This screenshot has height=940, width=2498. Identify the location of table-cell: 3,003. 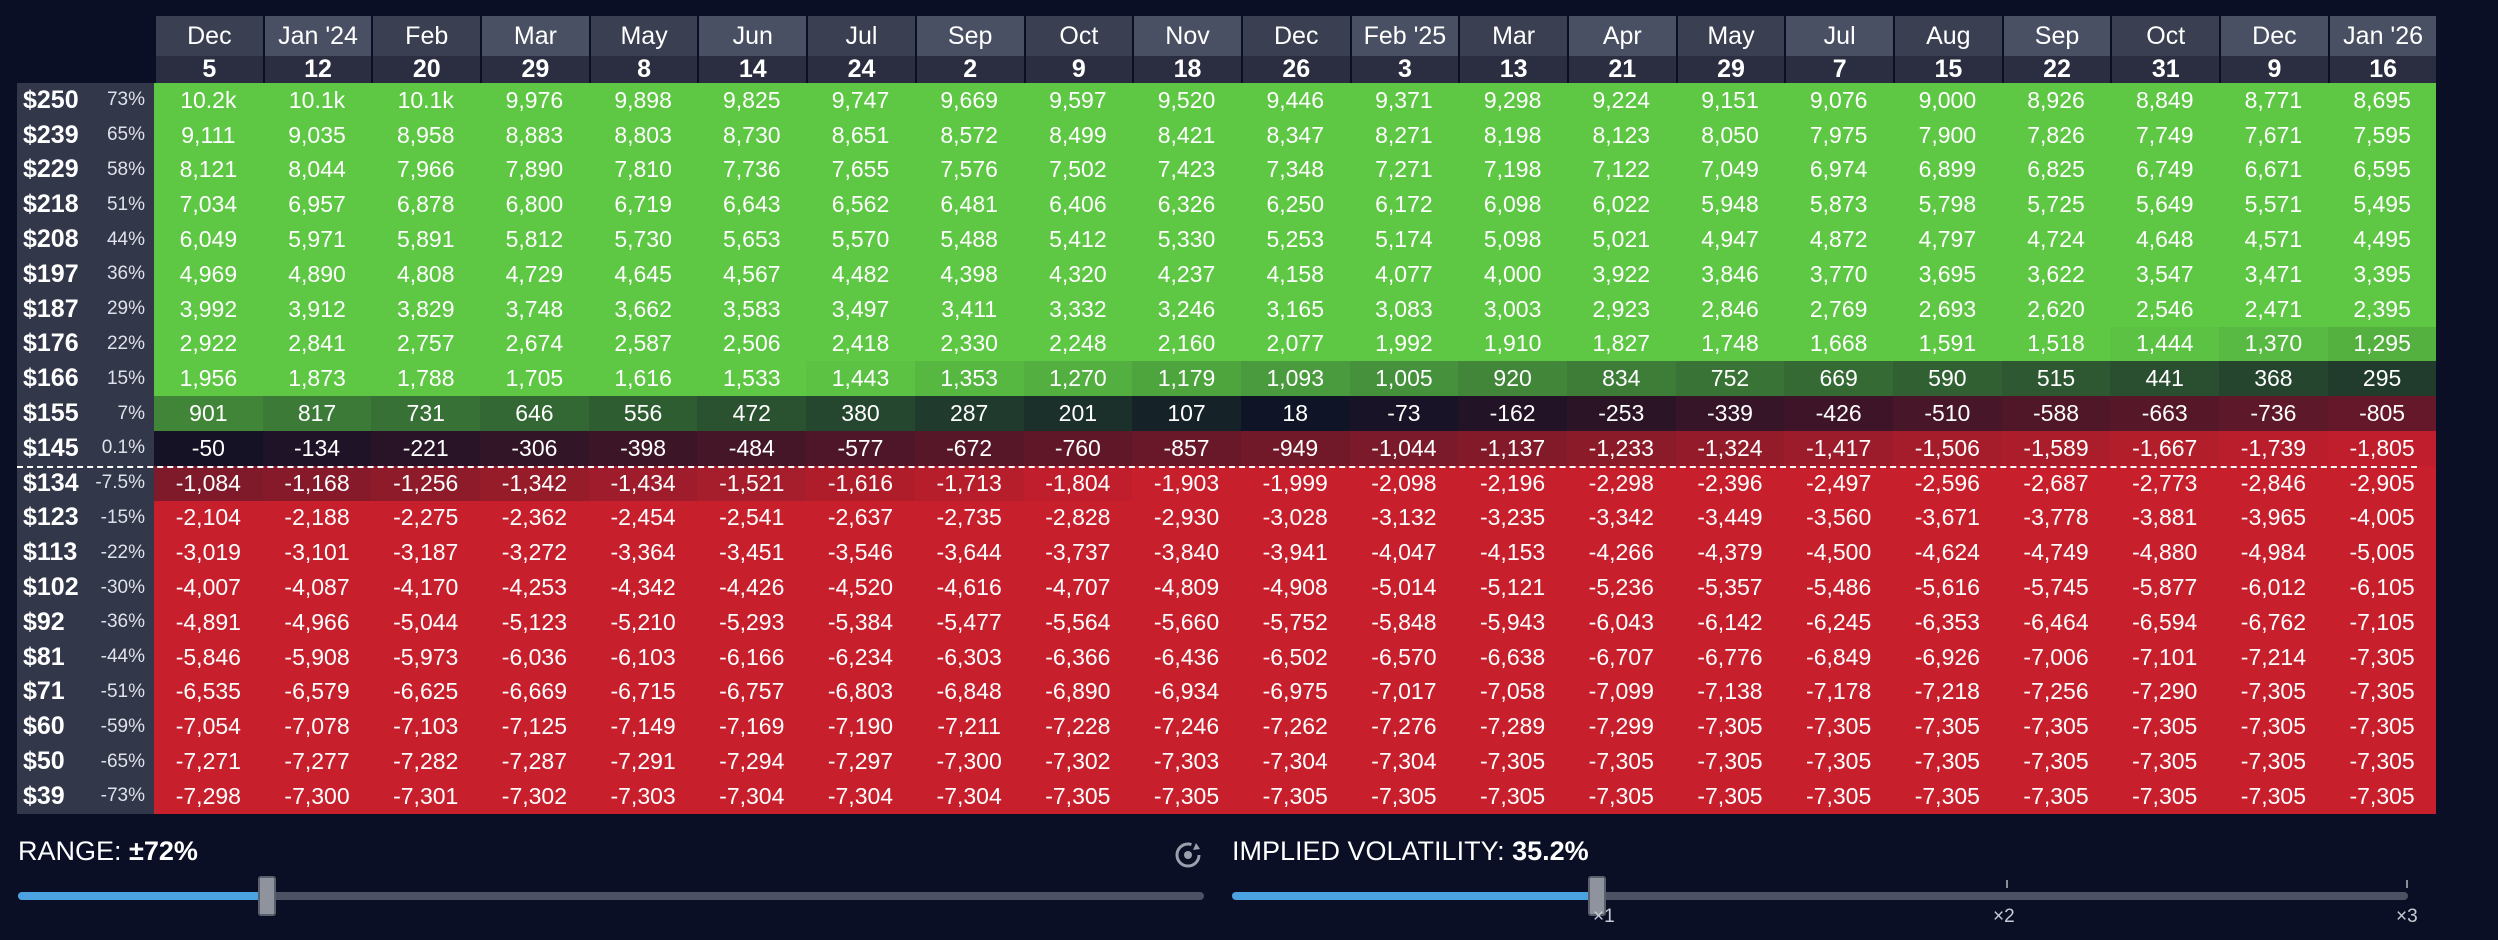
(1512, 309).